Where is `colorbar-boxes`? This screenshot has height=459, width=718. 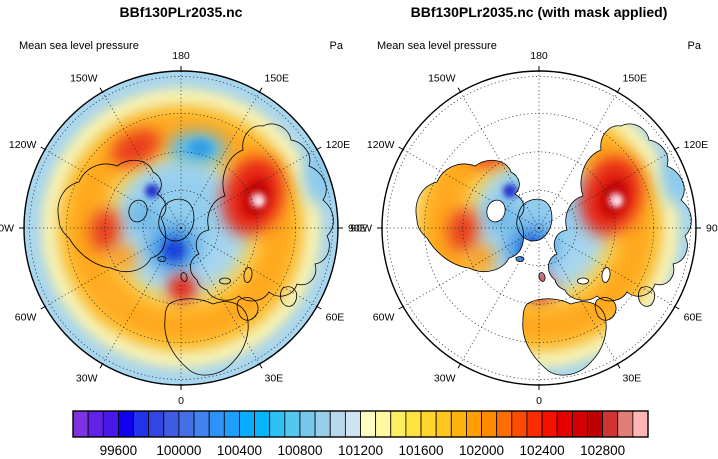
colorbar-boxes is located at coordinates (360, 424).